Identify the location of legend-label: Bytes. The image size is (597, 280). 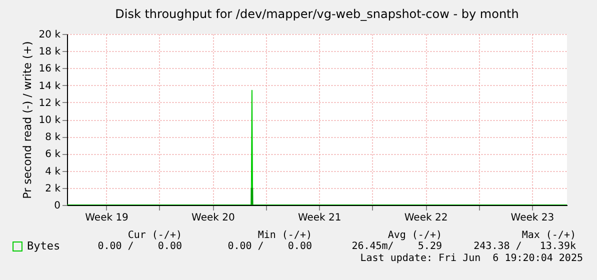
(43, 246).